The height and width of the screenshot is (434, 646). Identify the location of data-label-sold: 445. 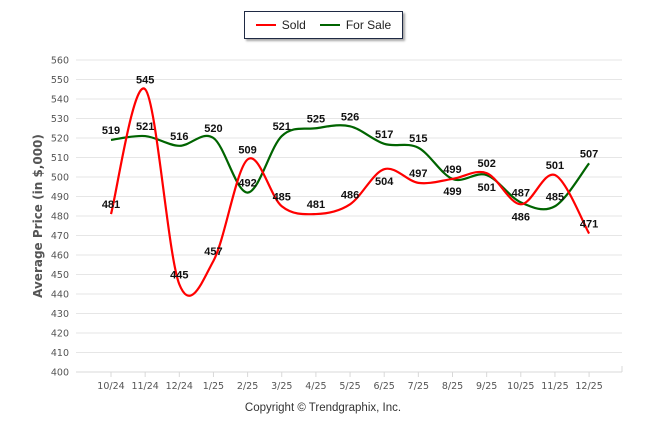
(179, 275).